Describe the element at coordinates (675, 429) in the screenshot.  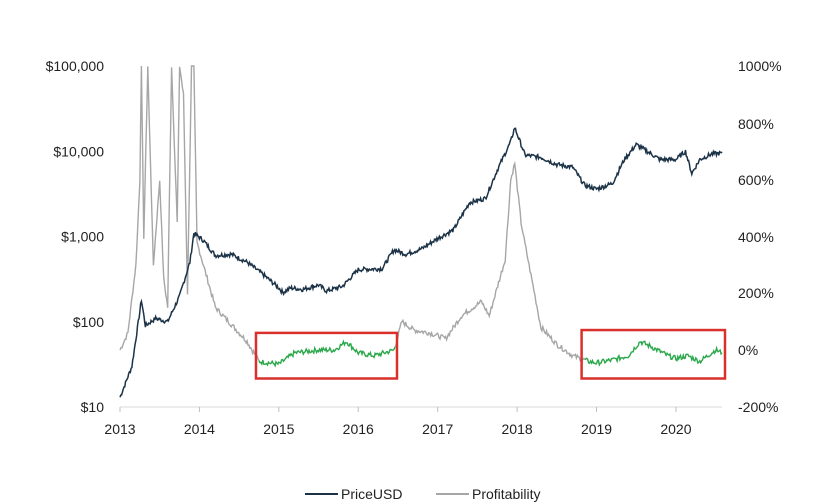
I see `x-tick-label: 2020` at that location.